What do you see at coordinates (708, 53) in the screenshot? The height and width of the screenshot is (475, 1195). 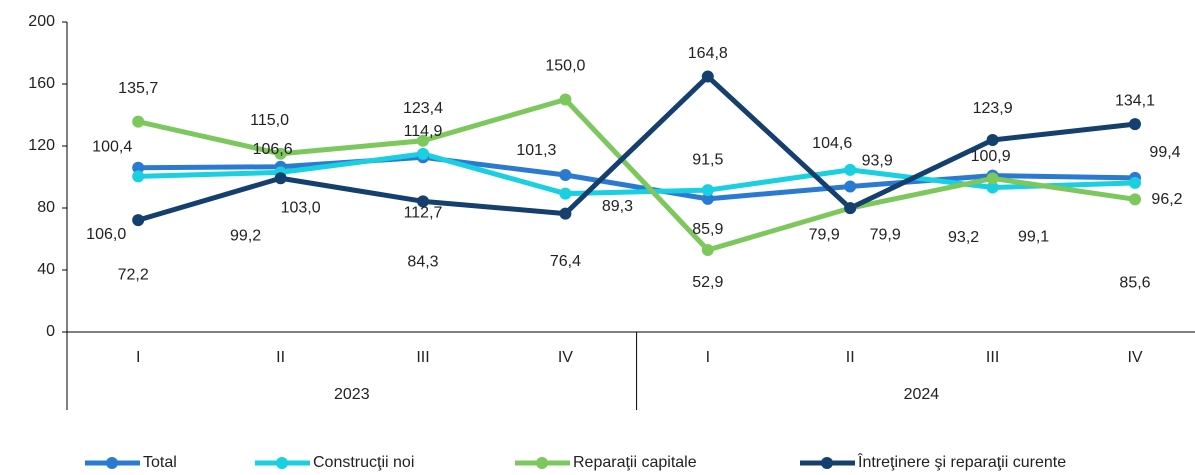 I see `data-label: 164,8` at bounding box center [708, 53].